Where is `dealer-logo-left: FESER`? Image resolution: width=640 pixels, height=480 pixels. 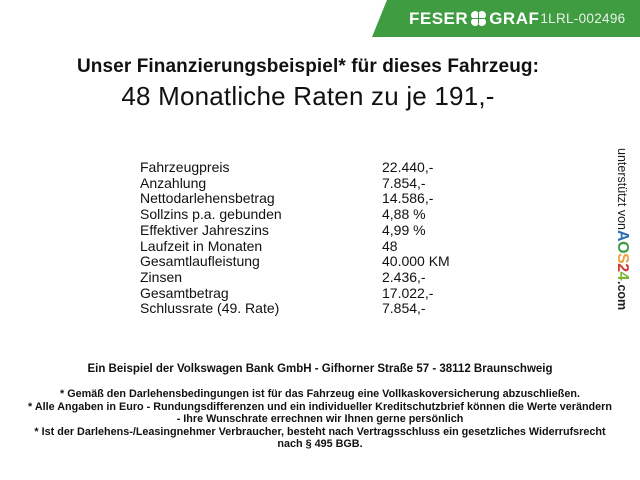
dealer-logo-left: FESER is located at coordinates (439, 18).